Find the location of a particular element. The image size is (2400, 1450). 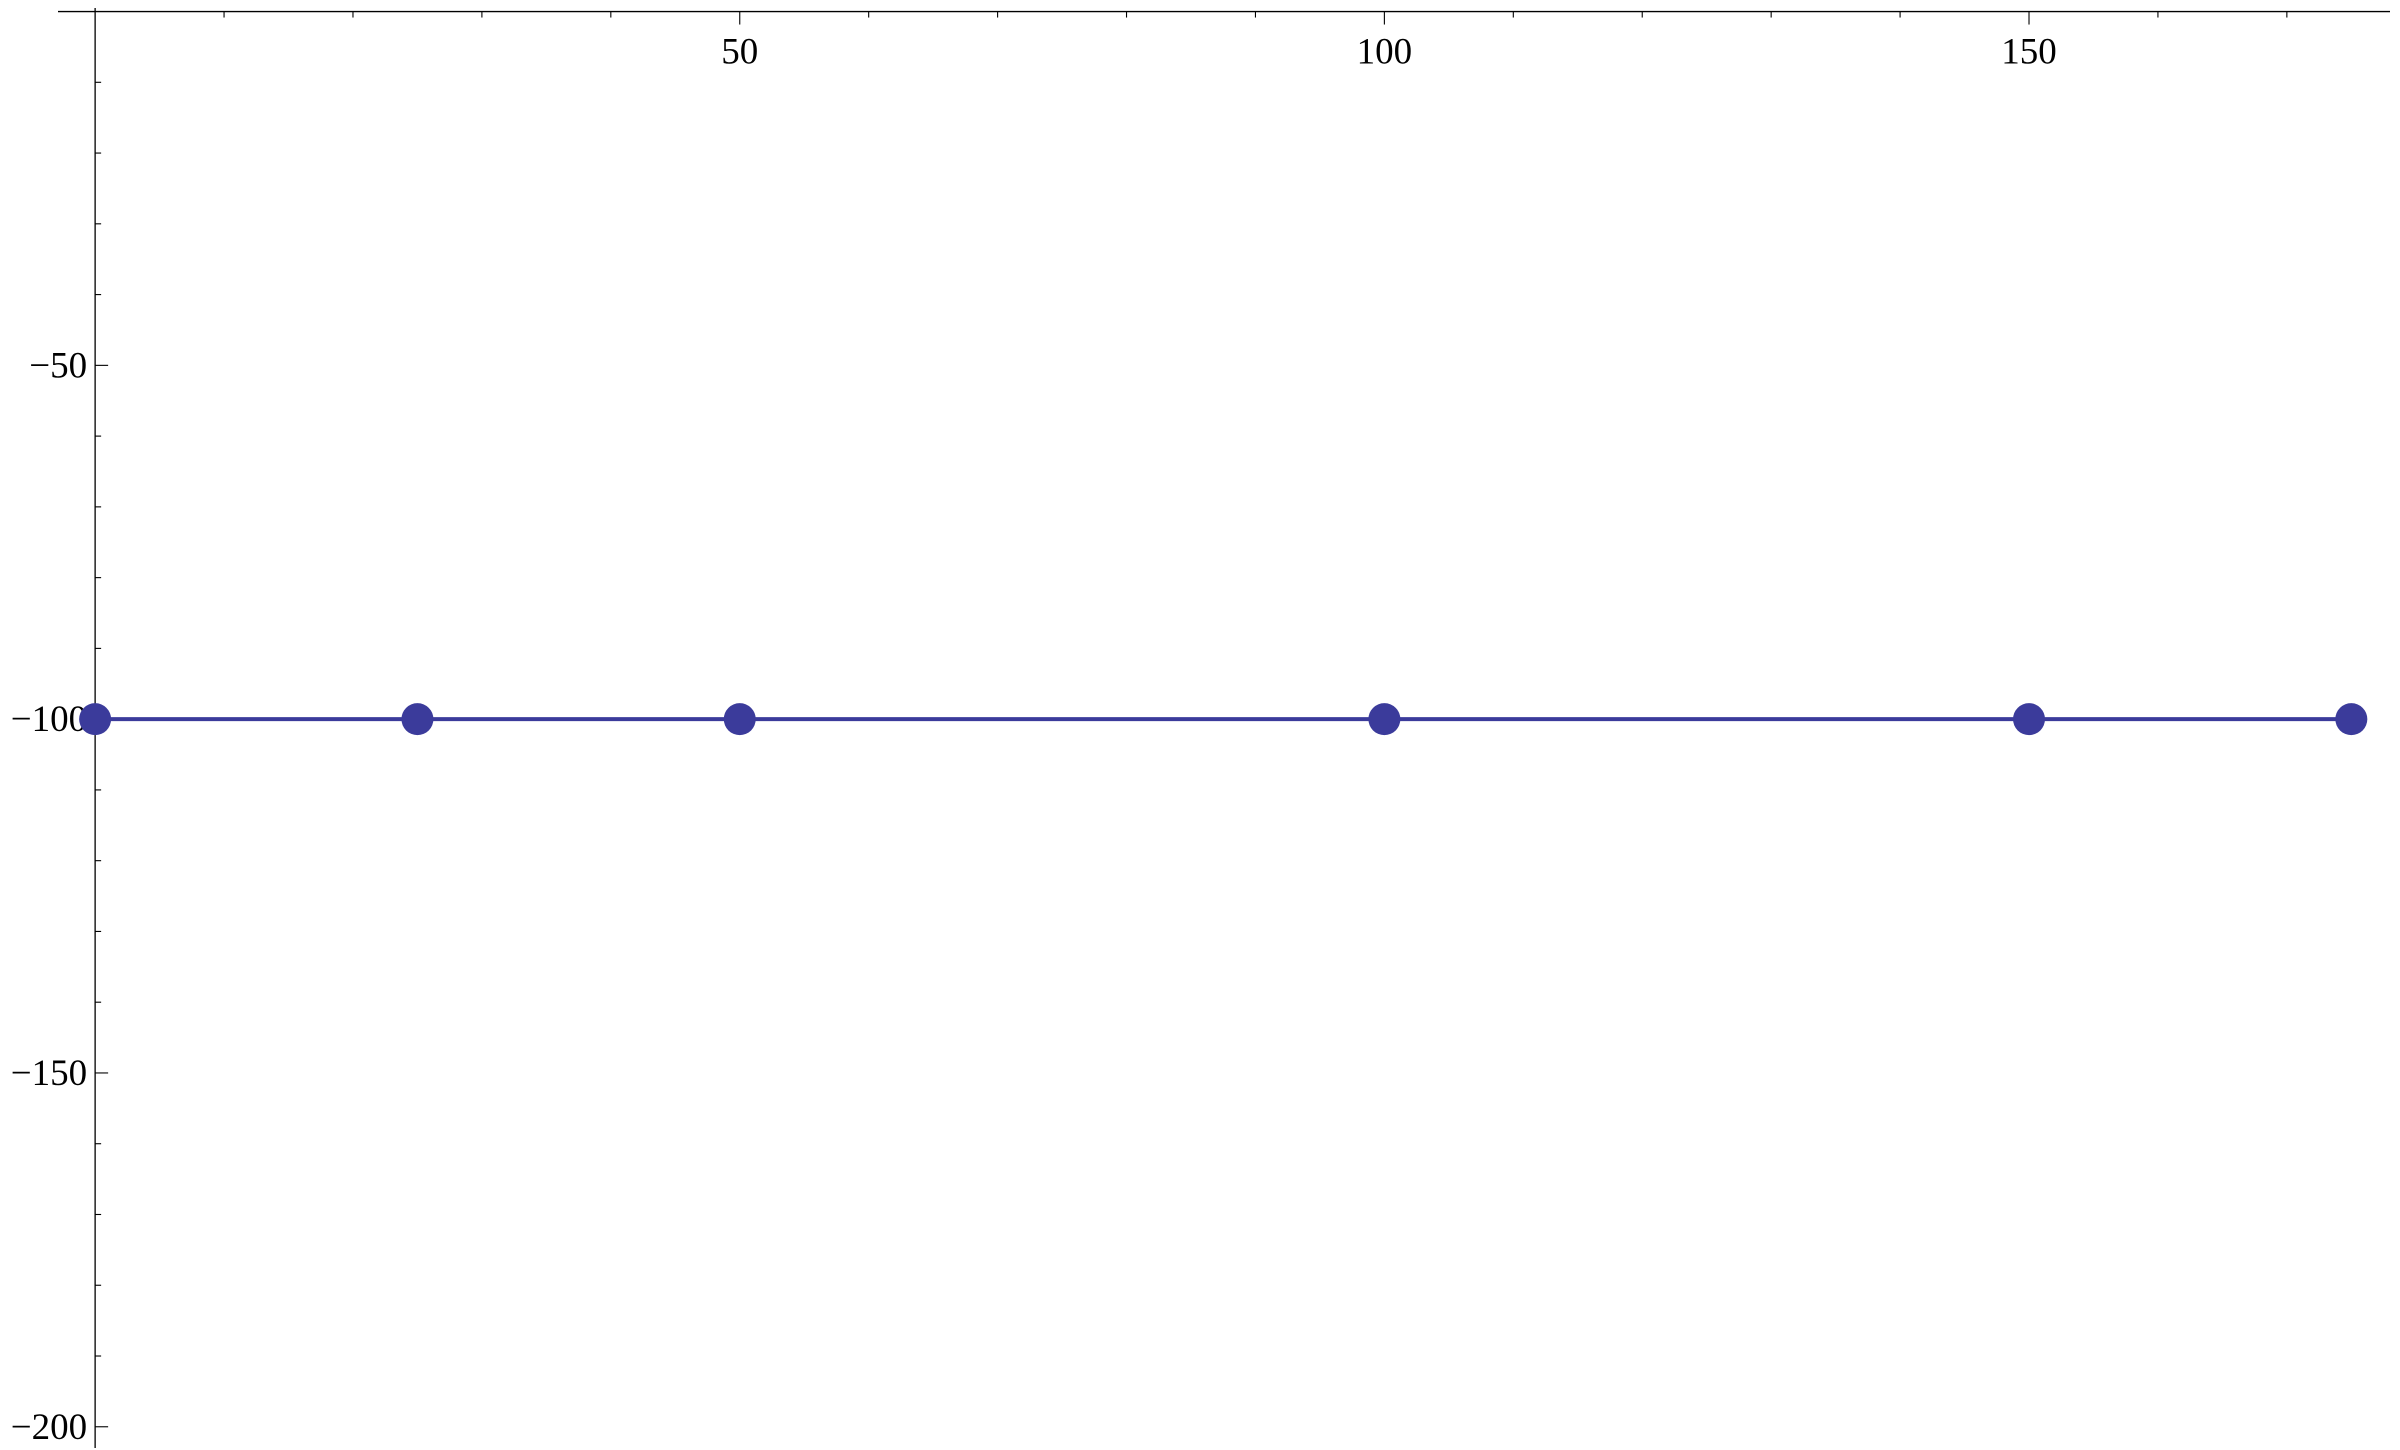

y-tick-label: −150 is located at coordinates (49, 1073).